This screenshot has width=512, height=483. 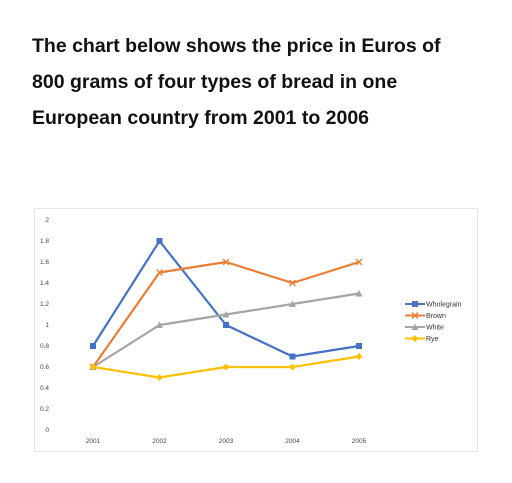 I want to click on heading-line-3: European country from 2001 to 2006, so click(x=201, y=118).